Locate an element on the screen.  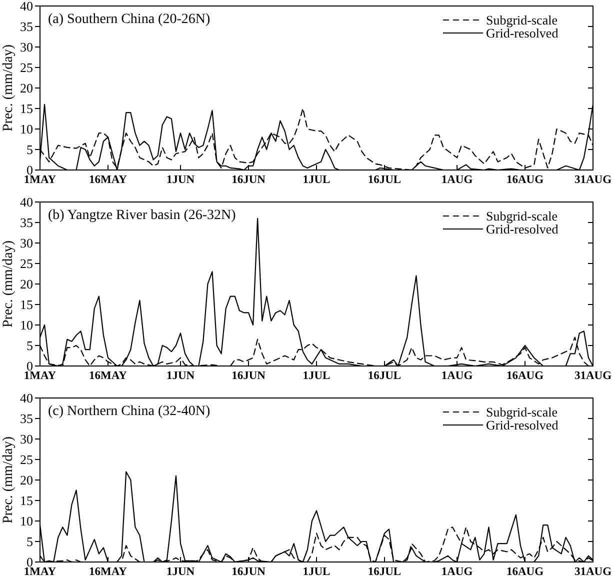
chart-title: (c) Northern China (32-40N) is located at coordinates (129, 411).